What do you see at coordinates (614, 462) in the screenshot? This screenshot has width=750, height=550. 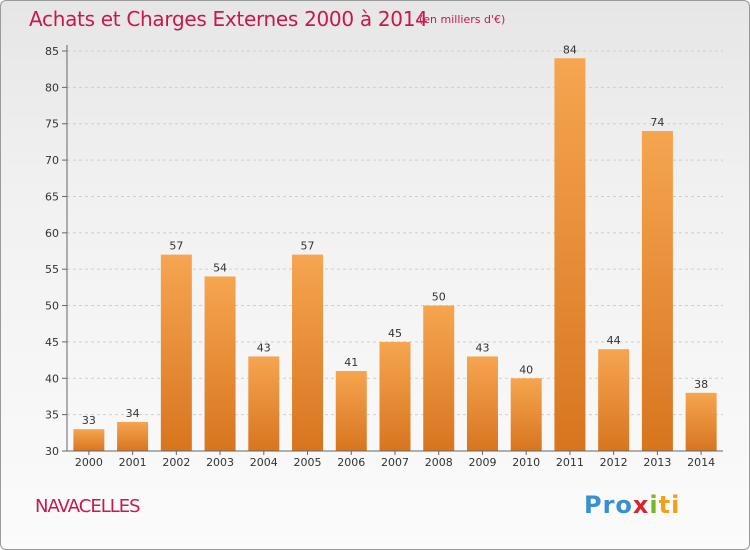 I see `x-tick-label: 2012` at bounding box center [614, 462].